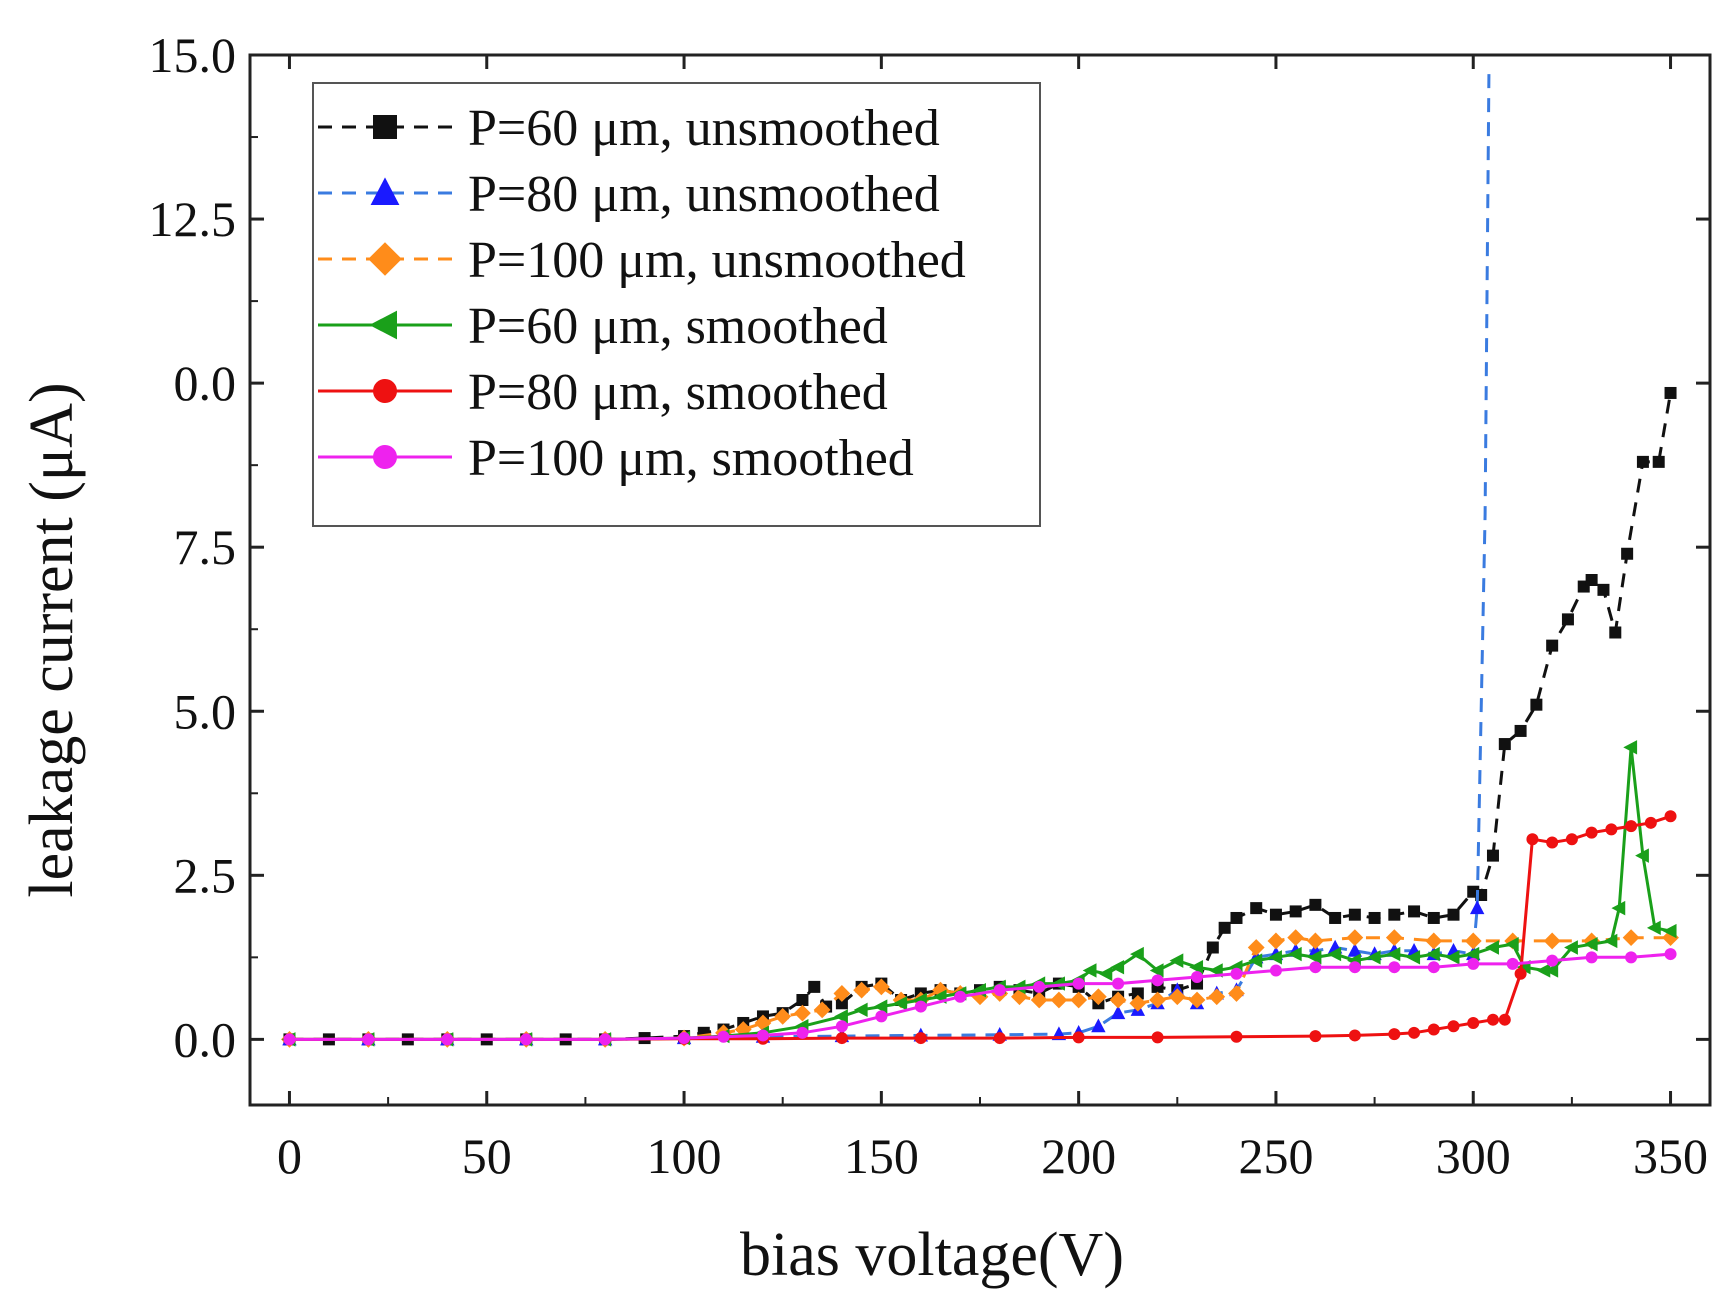  What do you see at coordinates (52, 639) in the screenshot?
I see `y-axis-title: leakage current (μA)` at bounding box center [52, 639].